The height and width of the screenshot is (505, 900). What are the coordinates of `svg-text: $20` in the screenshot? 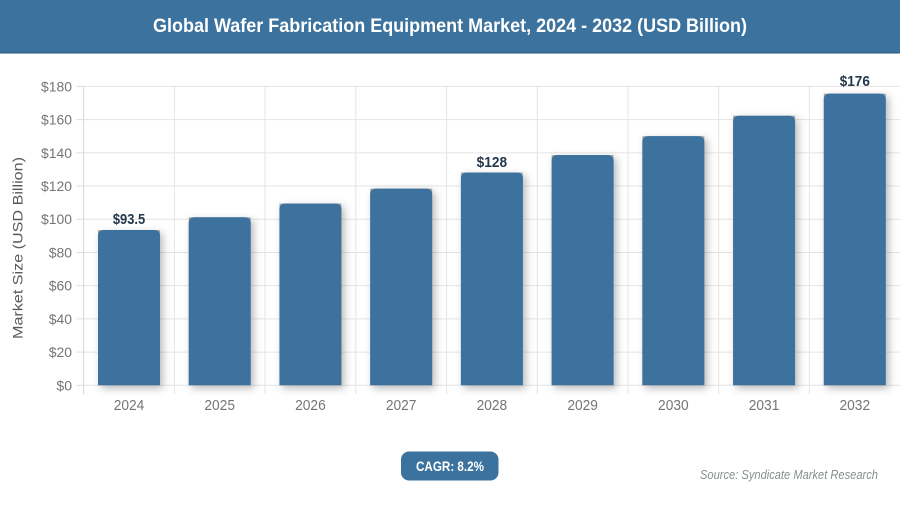 It's located at (61, 352).